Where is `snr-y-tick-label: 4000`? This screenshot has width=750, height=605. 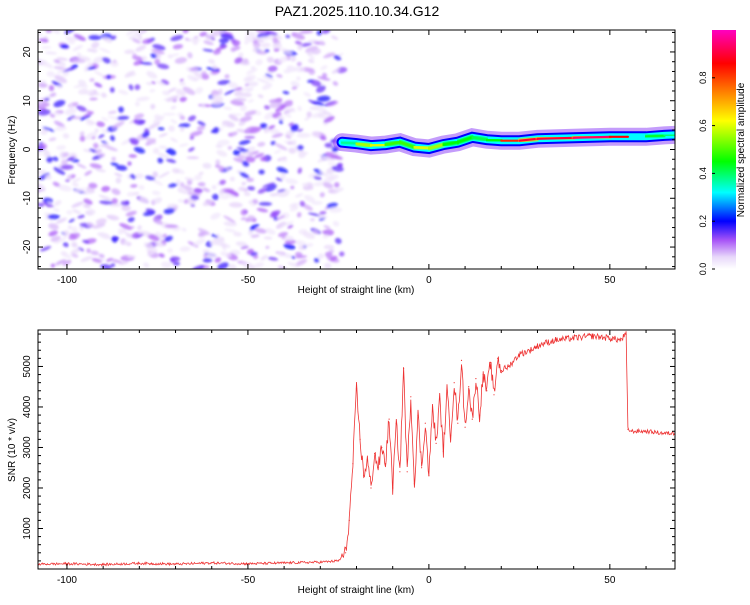
snr-y-tick-label: 4000 is located at coordinates (27, 406).